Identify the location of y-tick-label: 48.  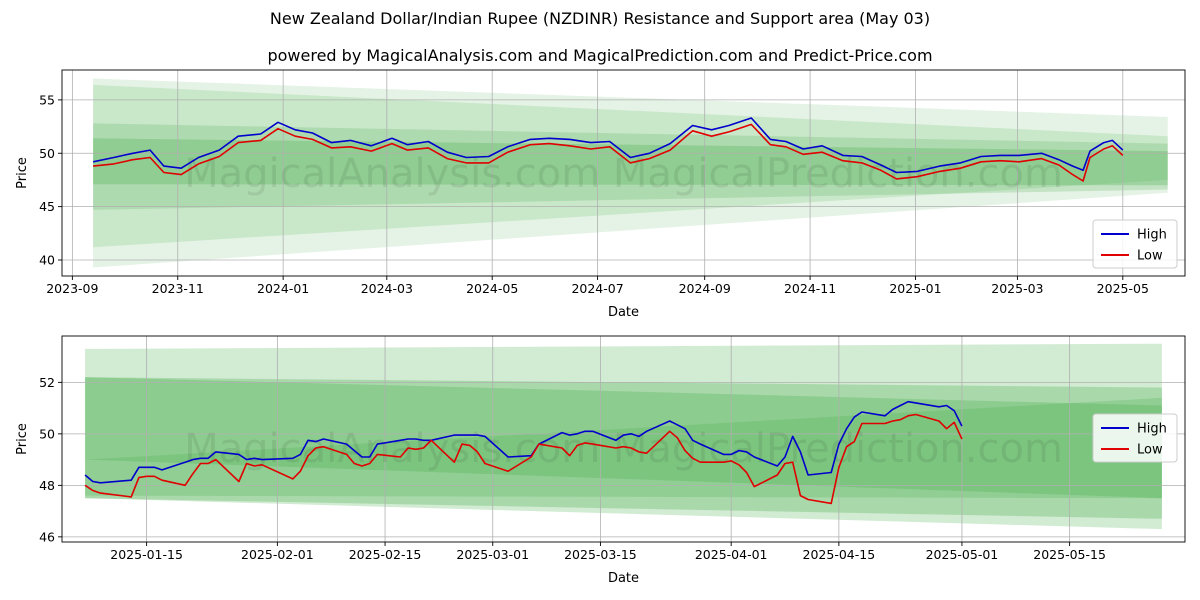
(47, 485).